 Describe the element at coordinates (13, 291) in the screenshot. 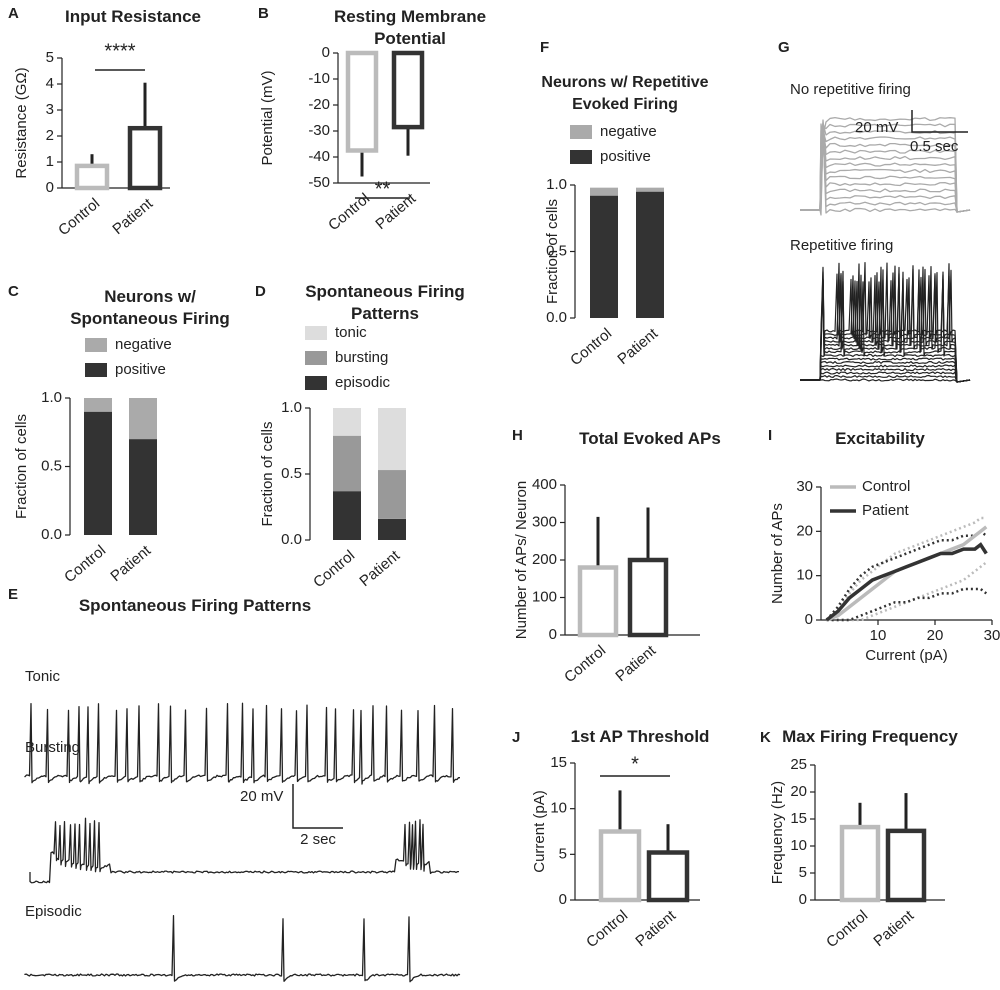

I see `panel-letter: C` at that location.